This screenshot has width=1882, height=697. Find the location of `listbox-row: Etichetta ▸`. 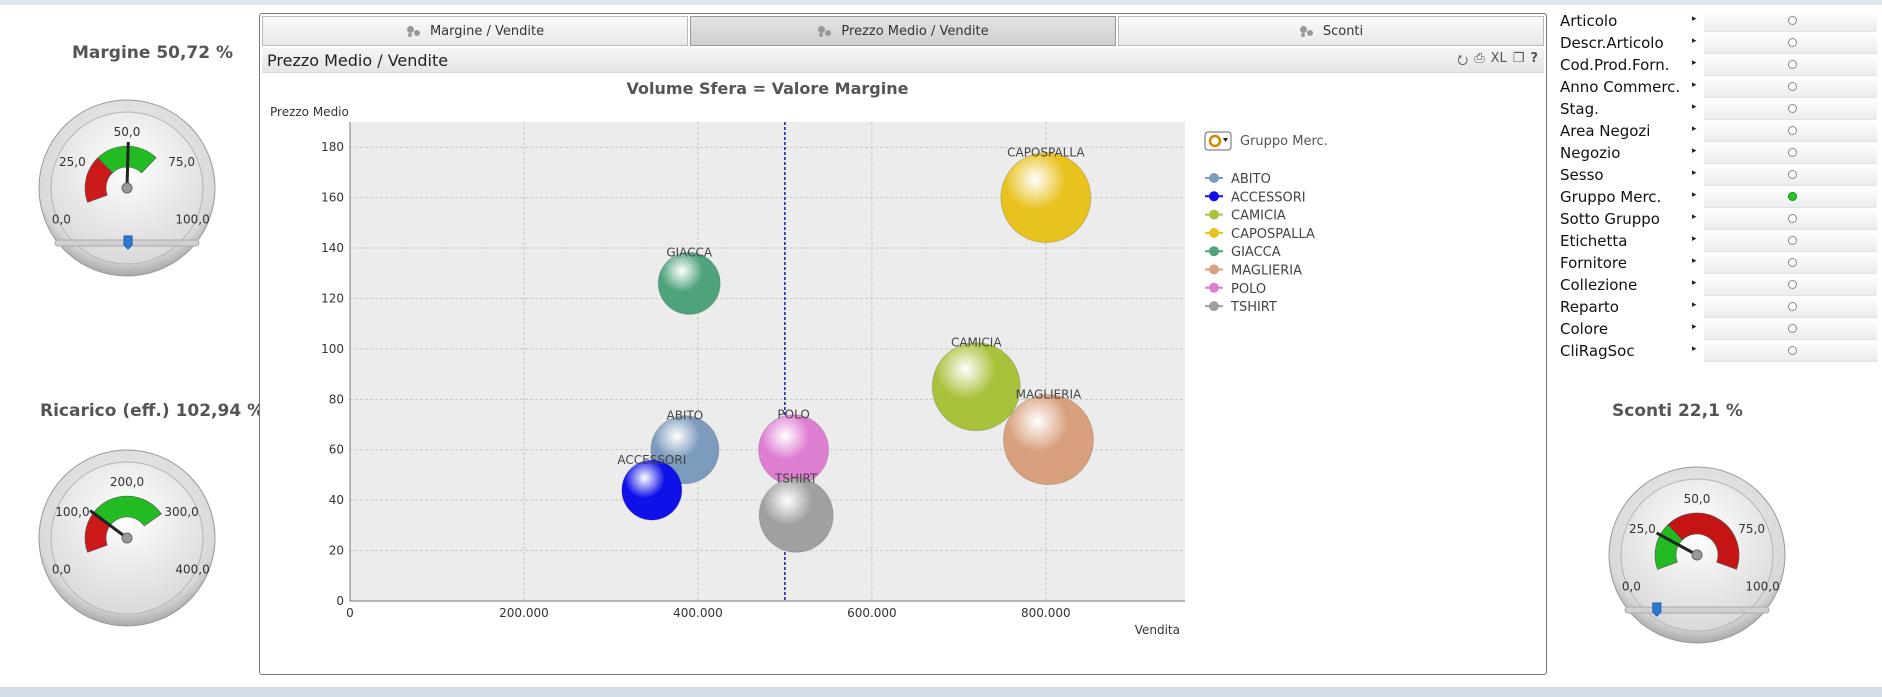

listbox-row: Etichetta ▸ is located at coordinates (1718, 241).